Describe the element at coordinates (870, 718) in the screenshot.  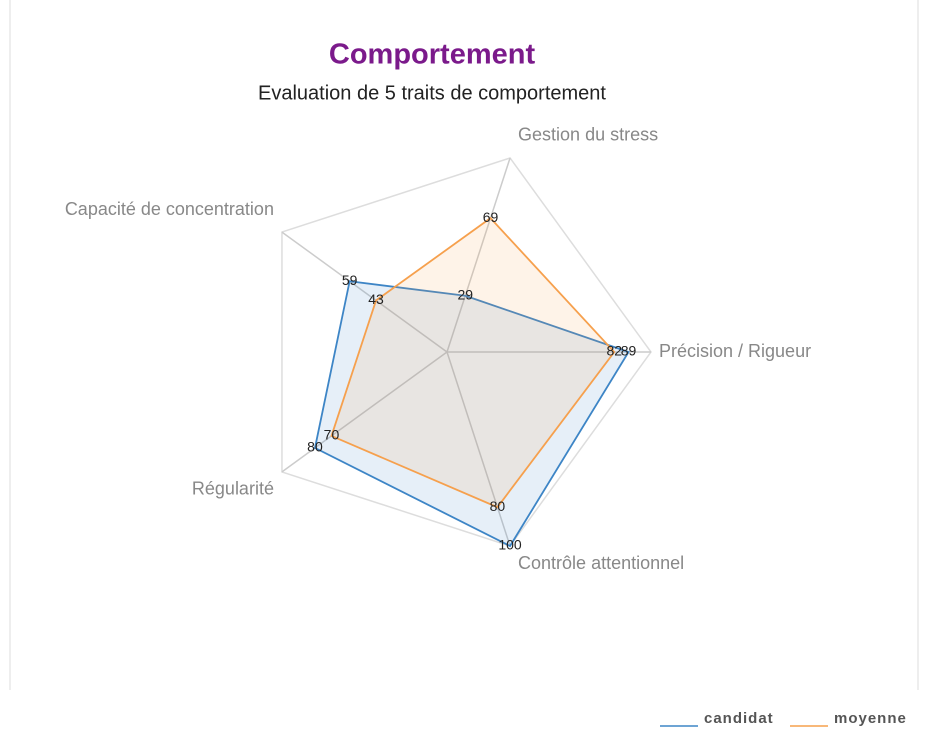
I see `legend-label: moyenne` at that location.